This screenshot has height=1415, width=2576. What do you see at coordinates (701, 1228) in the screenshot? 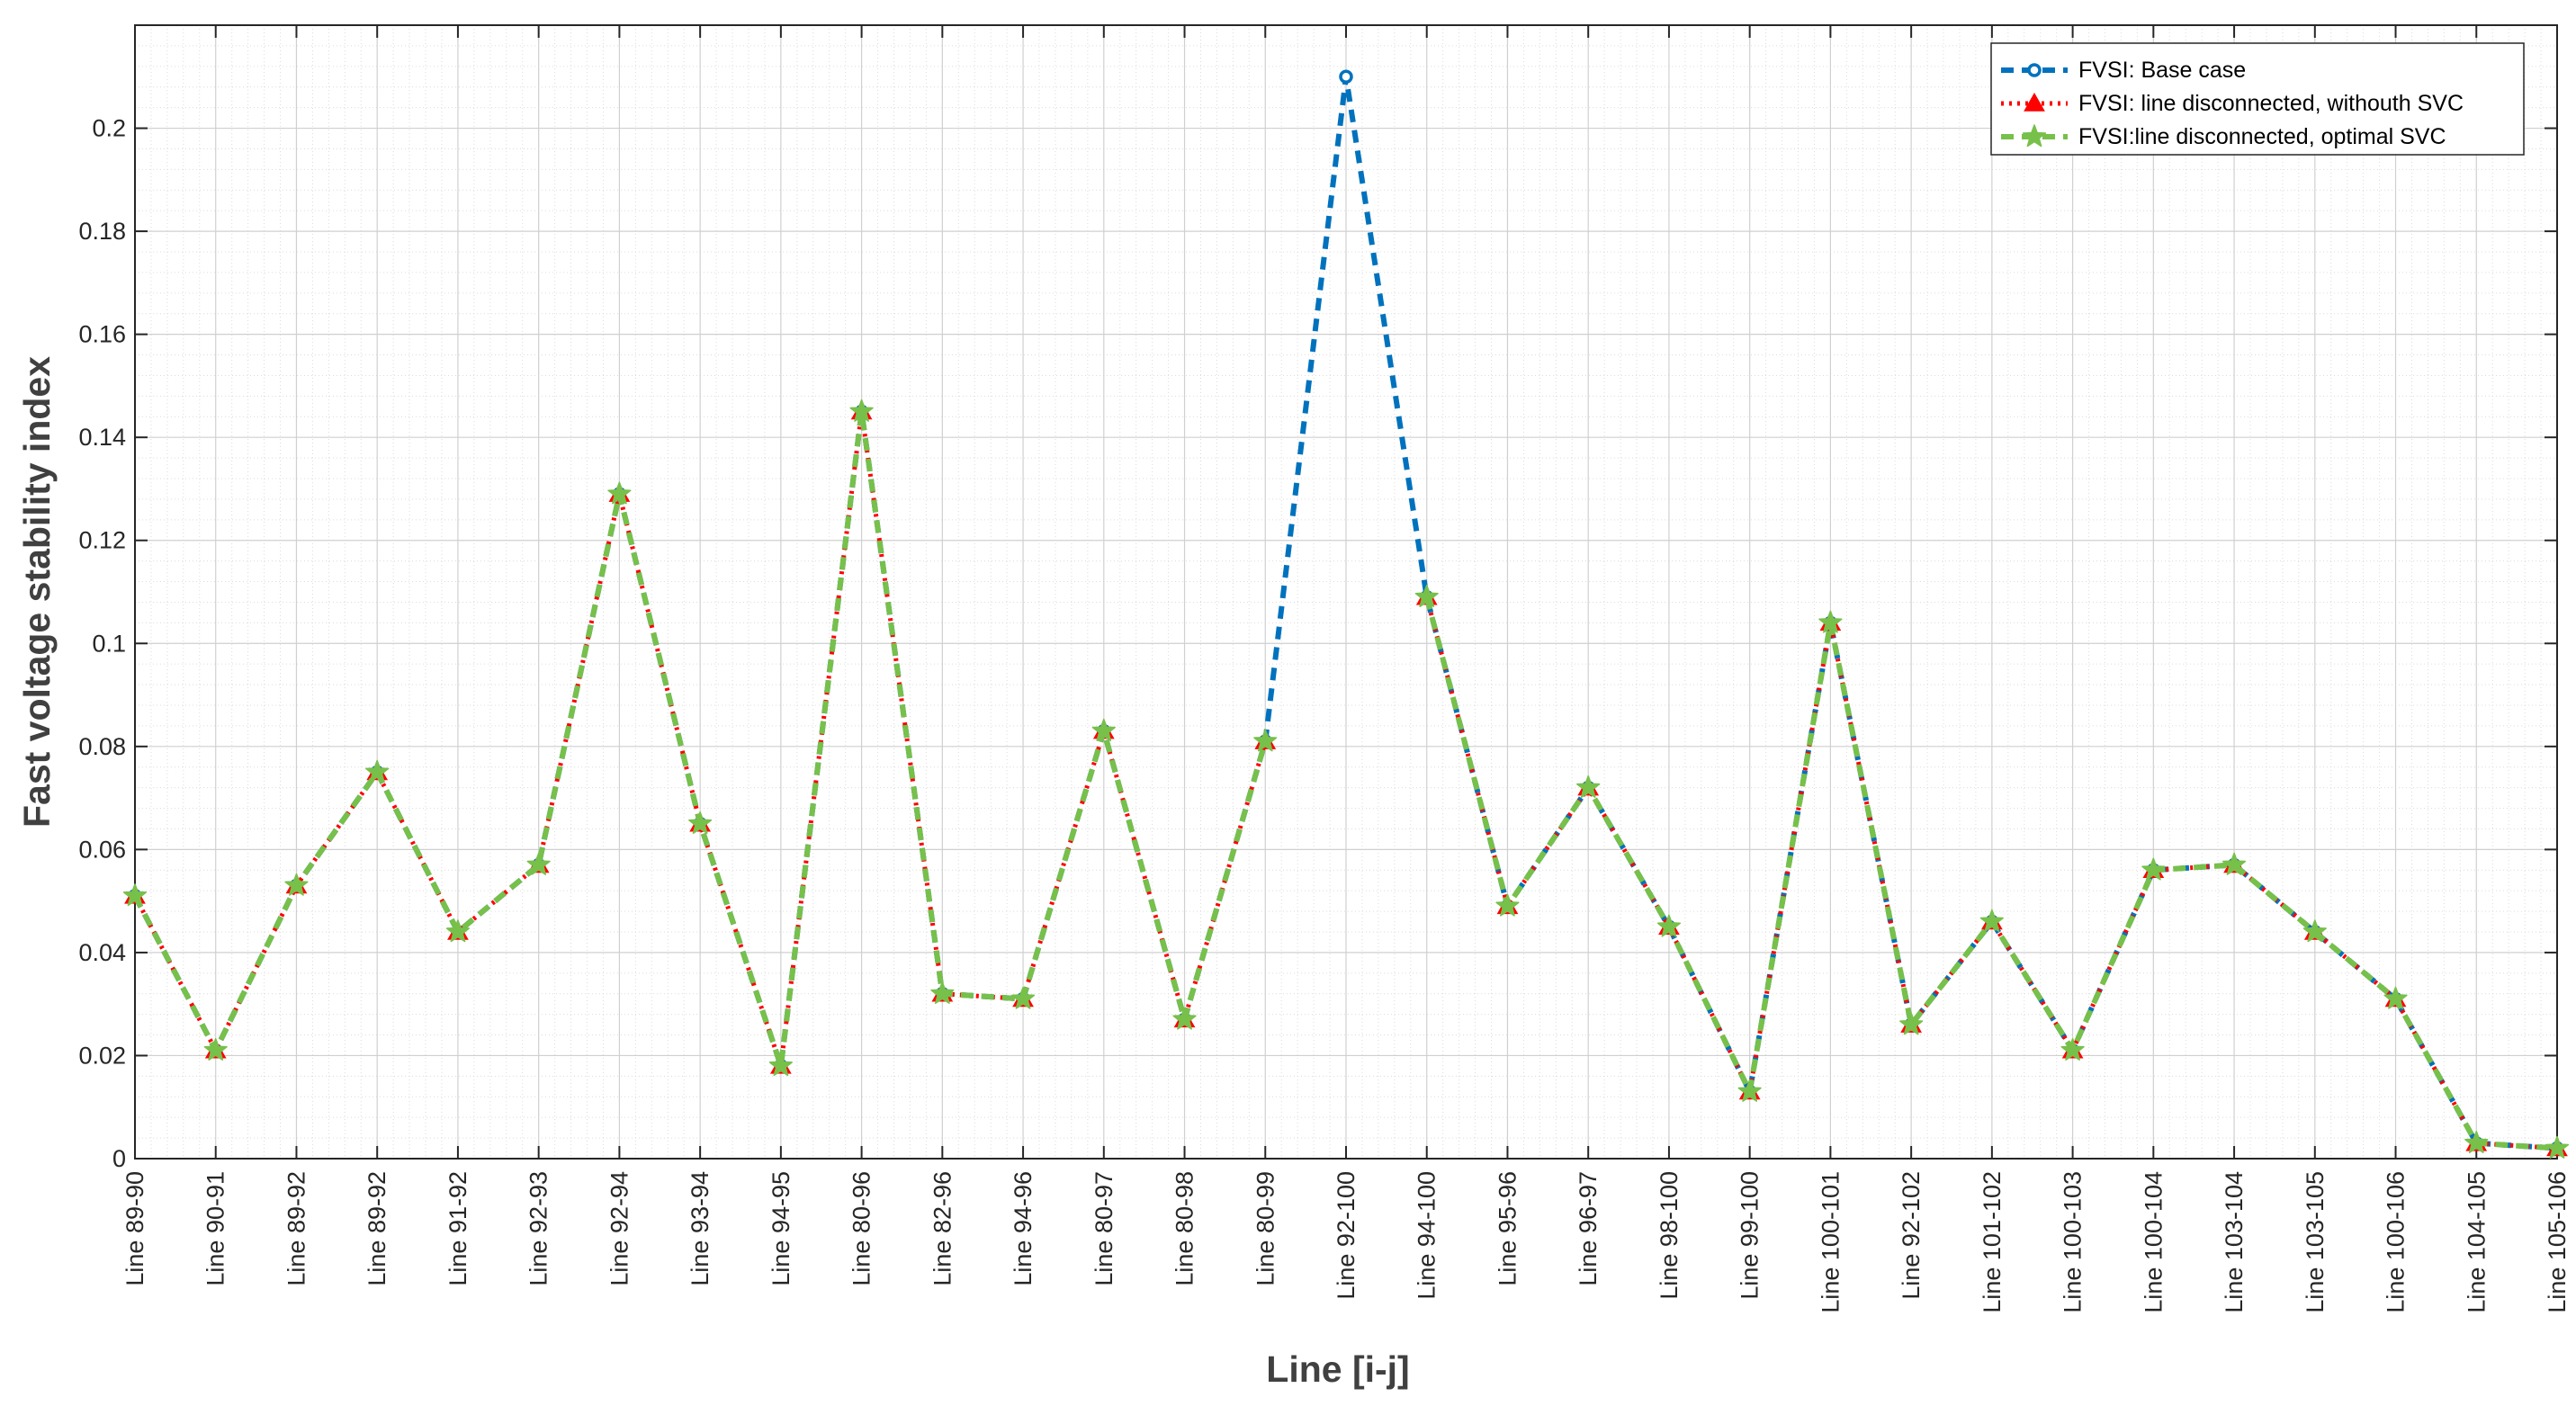
I see `x-tick-label: Line 93-94` at bounding box center [701, 1228].